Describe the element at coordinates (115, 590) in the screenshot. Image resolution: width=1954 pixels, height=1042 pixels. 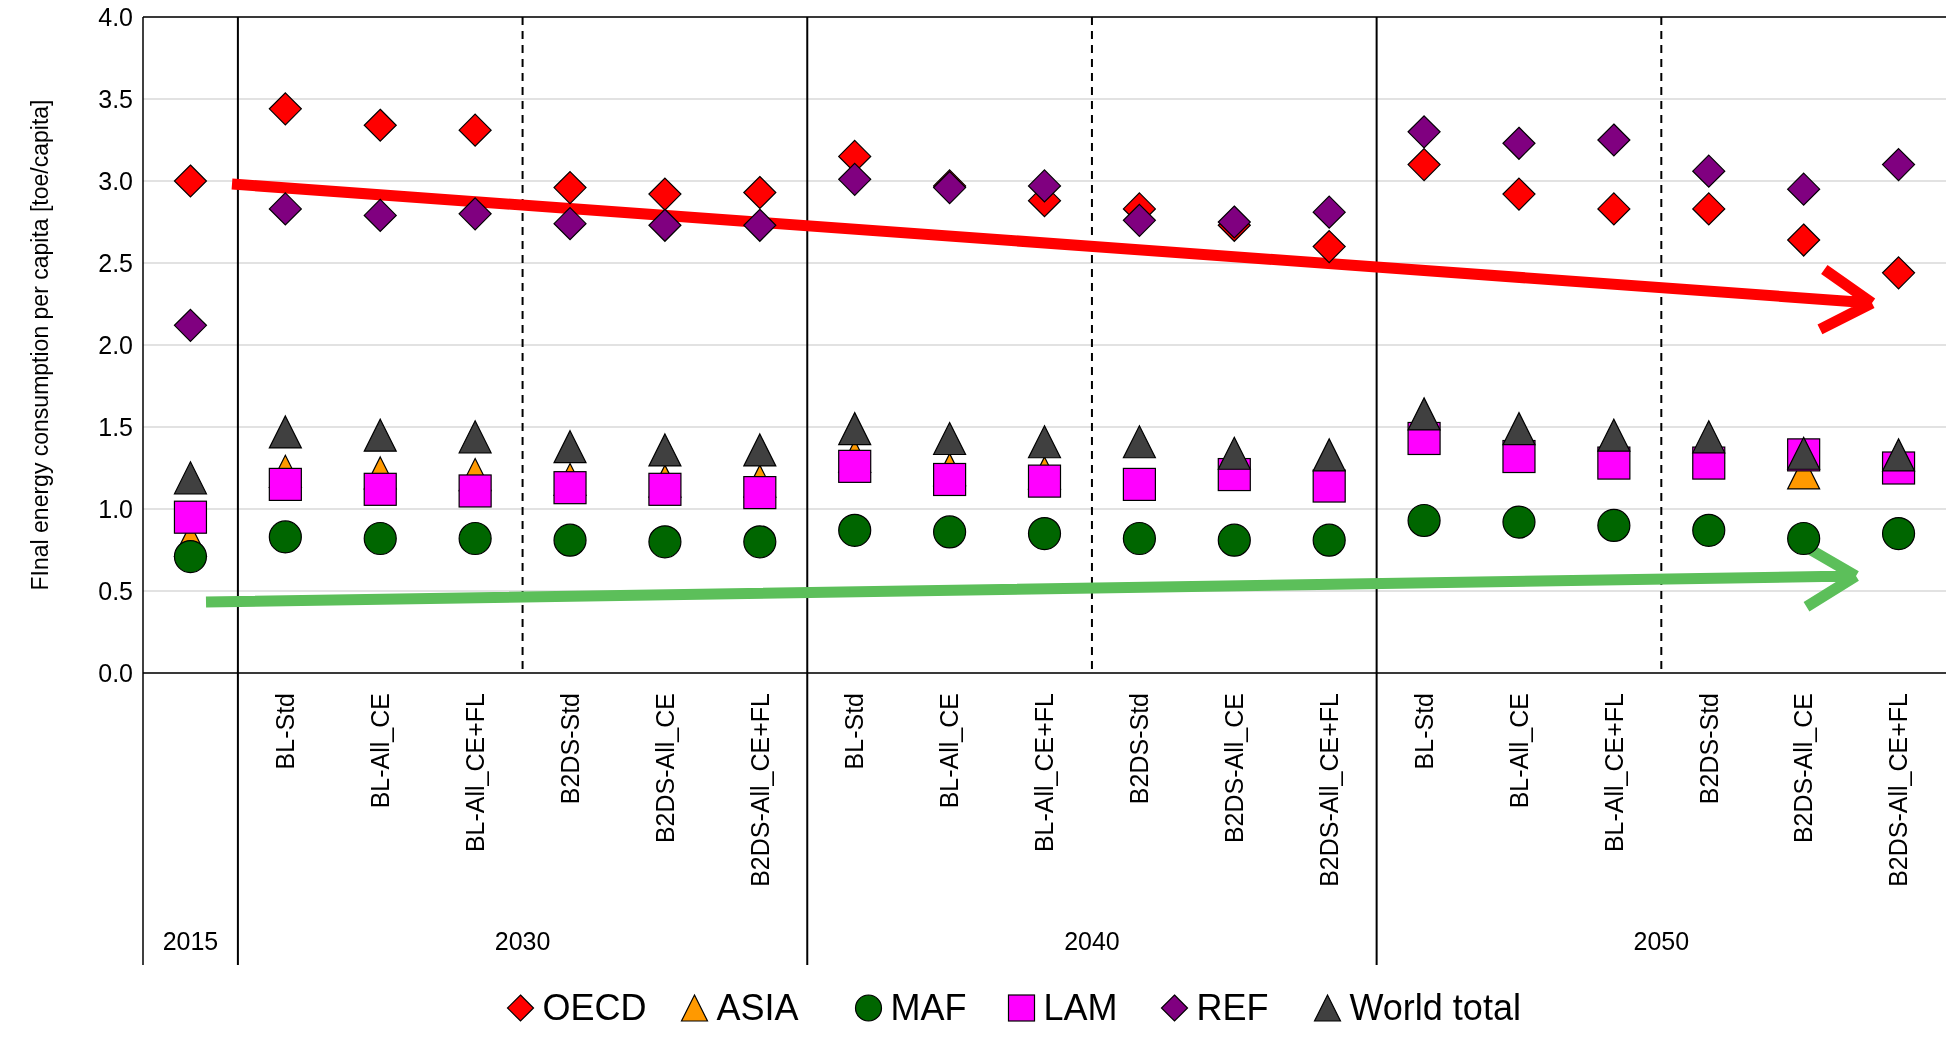
I see `y-tick-label: 0.5` at that location.